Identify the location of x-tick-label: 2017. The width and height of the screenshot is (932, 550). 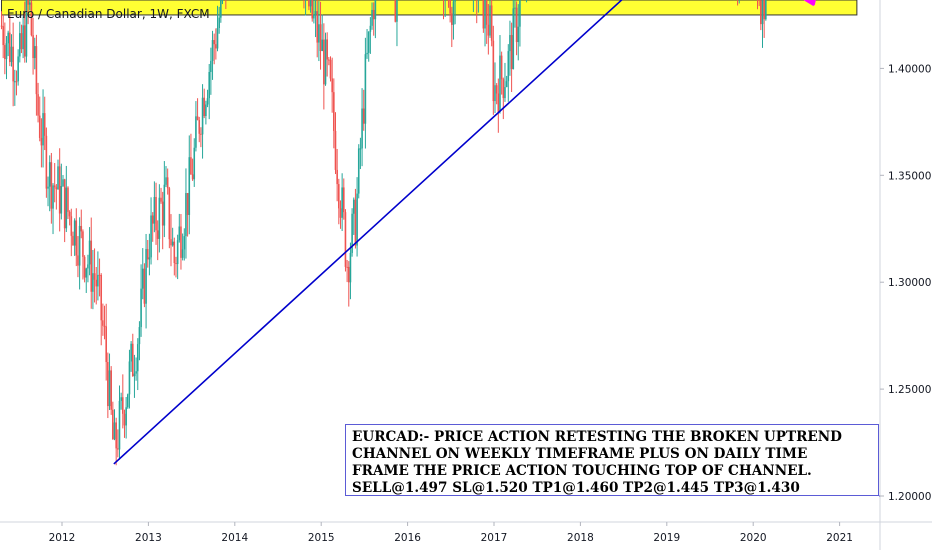
(494, 538).